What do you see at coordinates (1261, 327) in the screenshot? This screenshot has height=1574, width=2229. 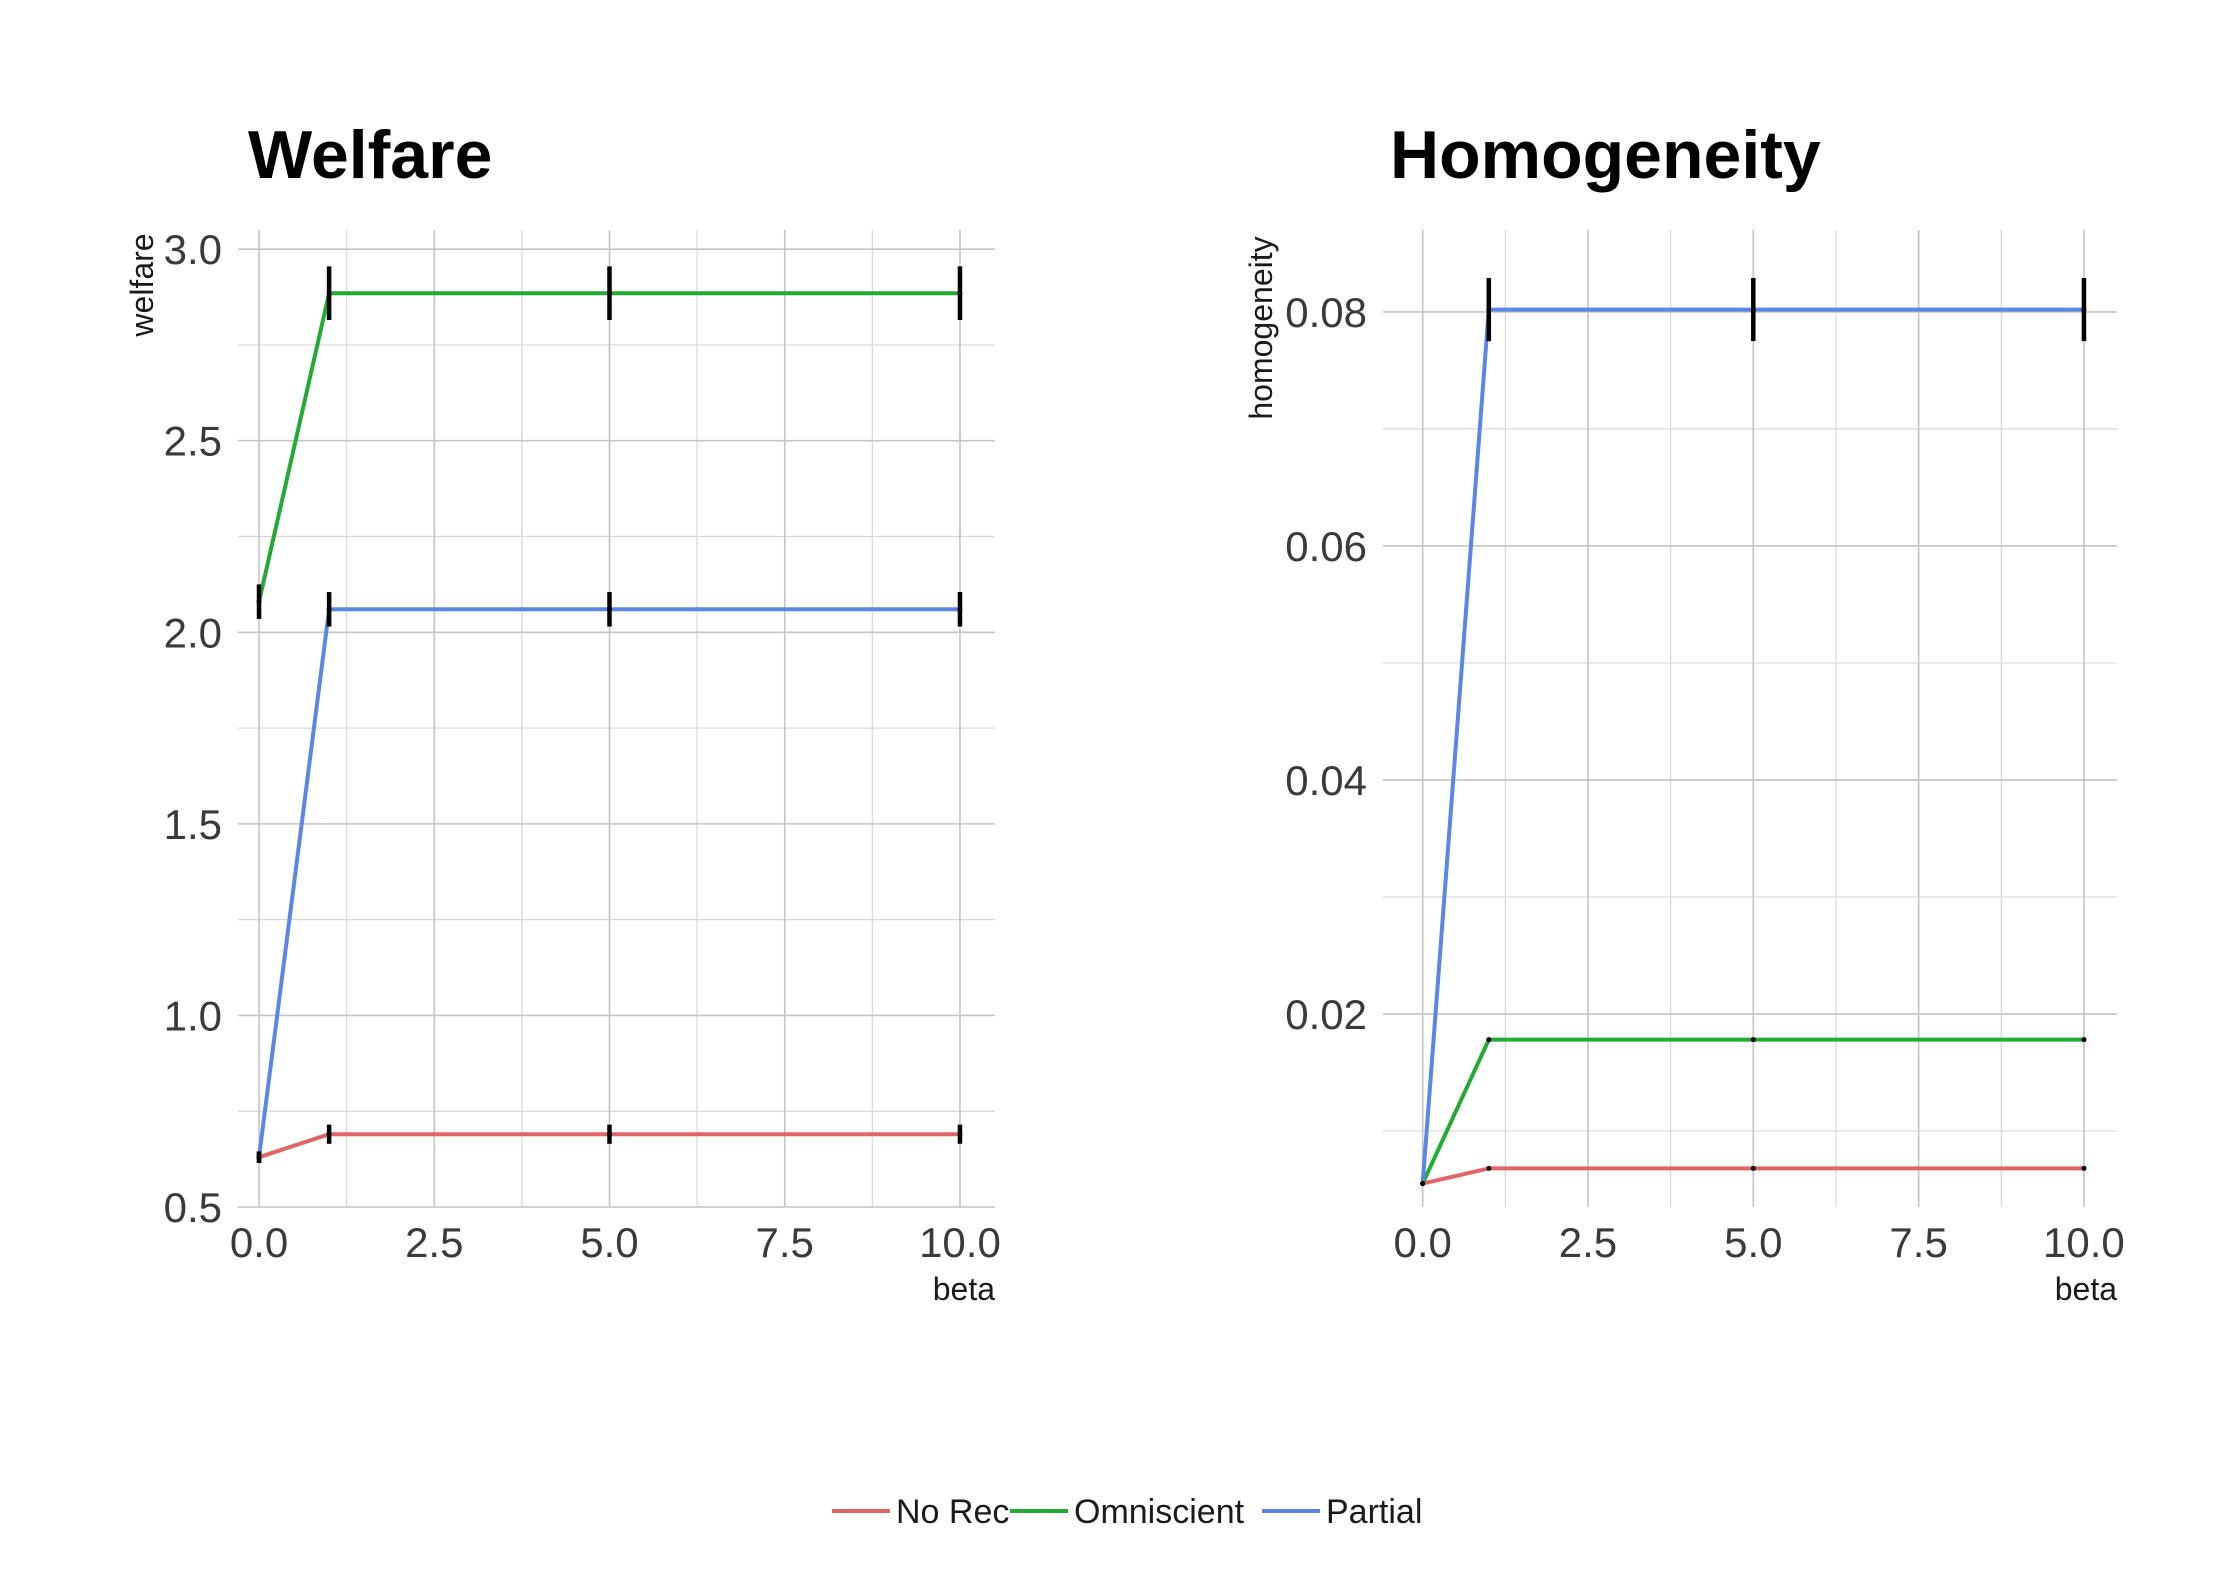 I see `homogeneity-y-axis-label: homogeneity` at bounding box center [1261, 327].